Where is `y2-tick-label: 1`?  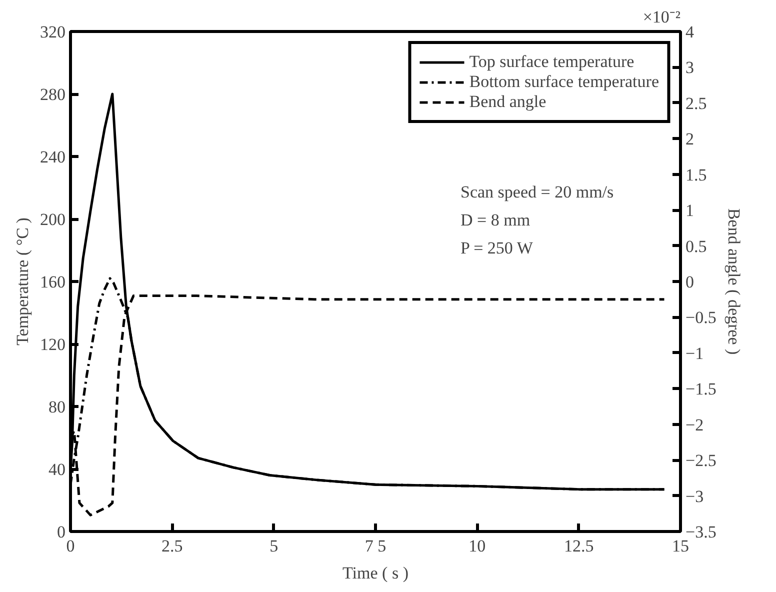
y2-tick-label: 1 is located at coordinates (690, 210).